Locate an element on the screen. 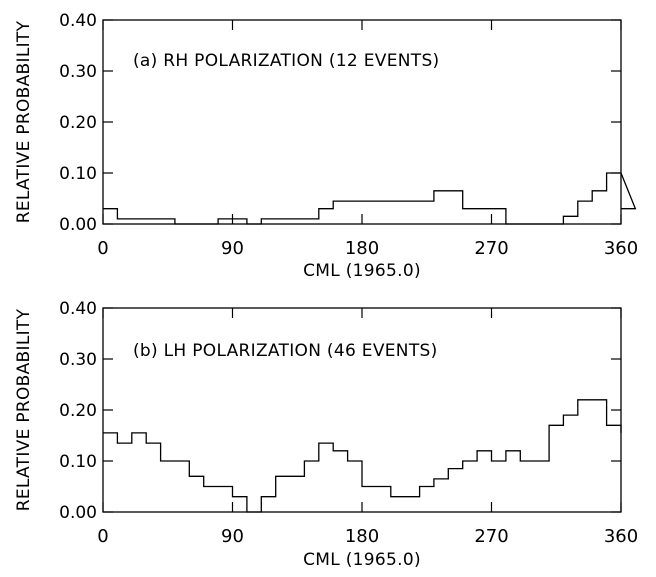 This screenshot has height=577, width=656. panel-annotation: (a) RH POLARIZATION (12 EVENTS) is located at coordinates (286, 61).